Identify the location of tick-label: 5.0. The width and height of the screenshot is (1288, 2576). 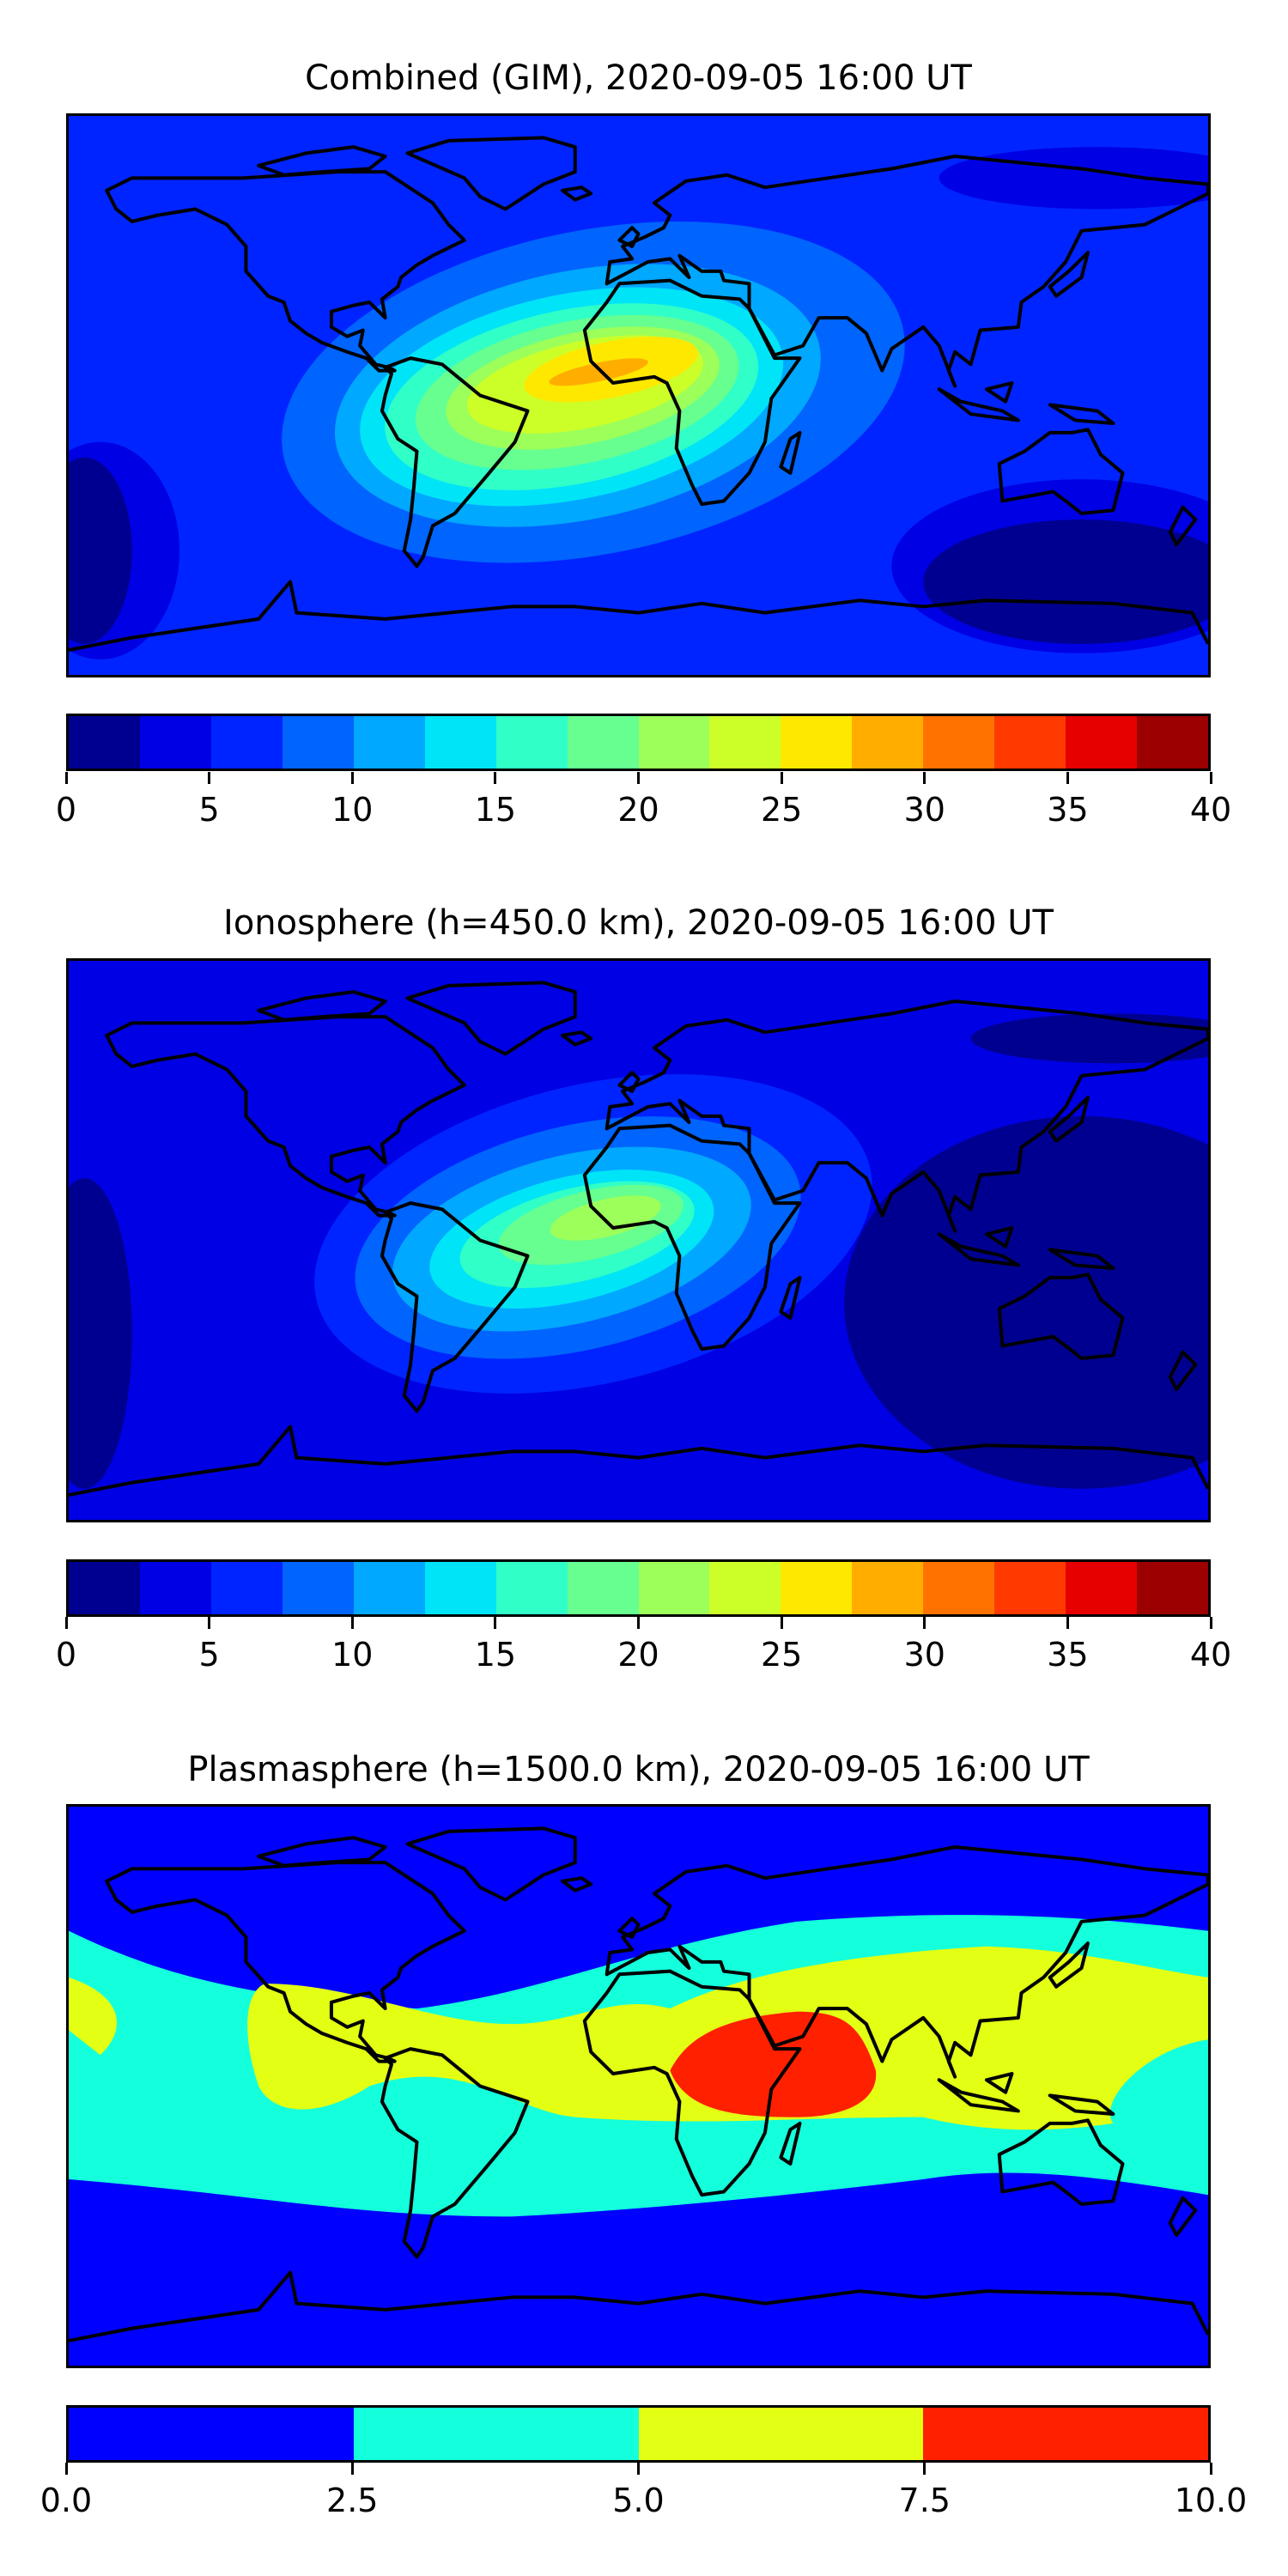
(638, 2500).